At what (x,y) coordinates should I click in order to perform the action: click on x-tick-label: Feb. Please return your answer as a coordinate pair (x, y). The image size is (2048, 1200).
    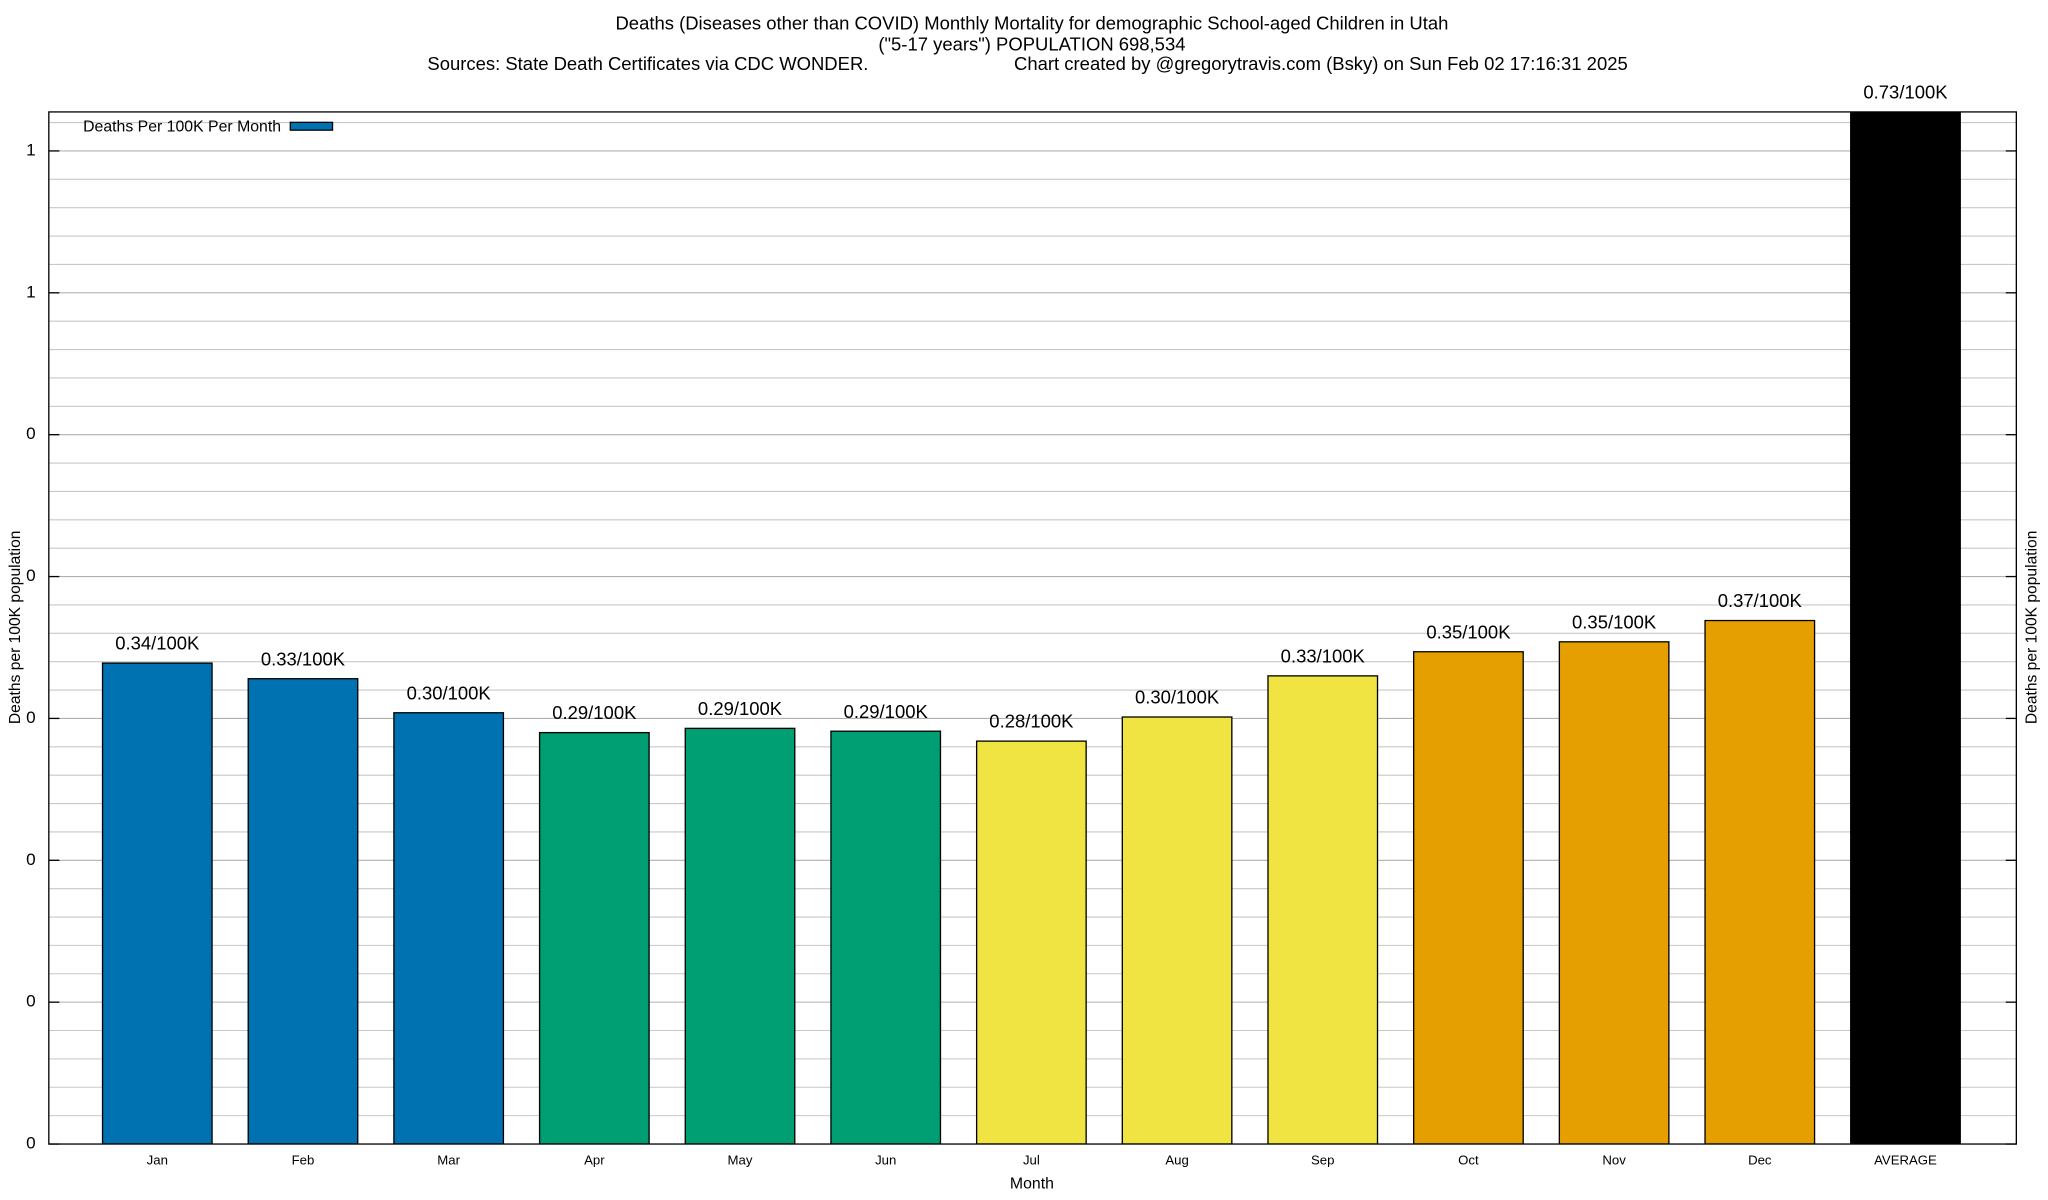
    Looking at the image, I should click on (303, 1159).